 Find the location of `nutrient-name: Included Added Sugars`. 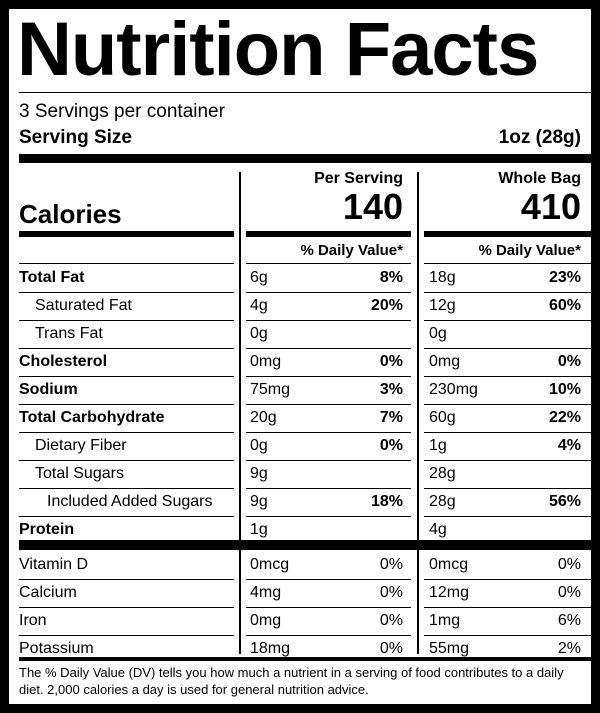

nutrient-name: Included Added Sugars is located at coordinates (130, 501).